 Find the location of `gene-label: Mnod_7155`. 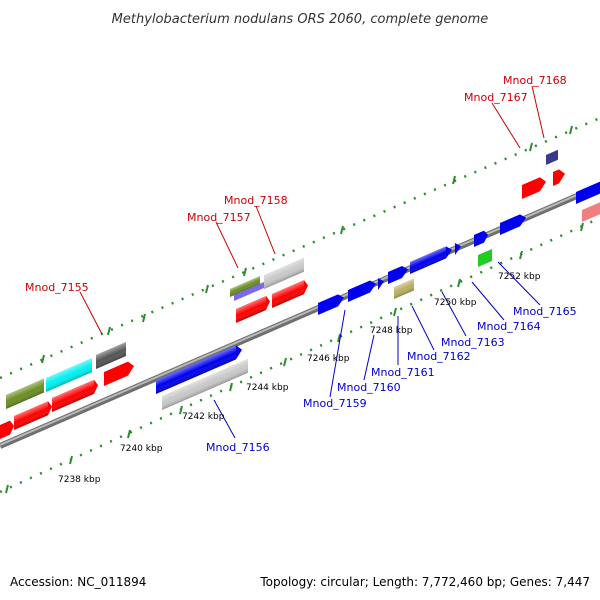

gene-label: Mnod_7155 is located at coordinates (57, 287).